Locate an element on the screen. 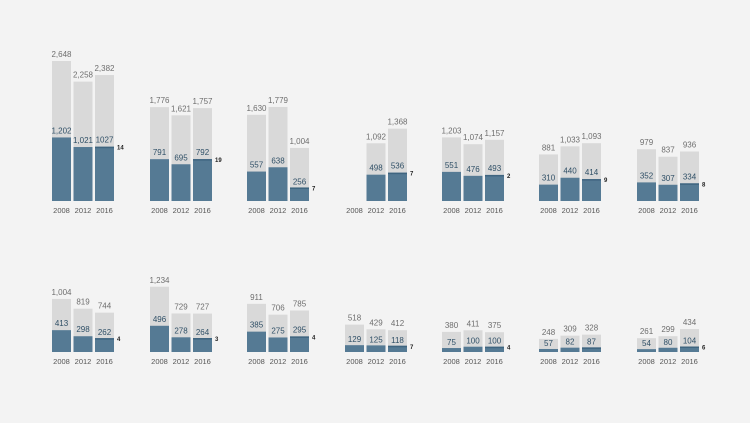 The image size is (750, 423). subset-value-label: 1,021 is located at coordinates (83, 140).